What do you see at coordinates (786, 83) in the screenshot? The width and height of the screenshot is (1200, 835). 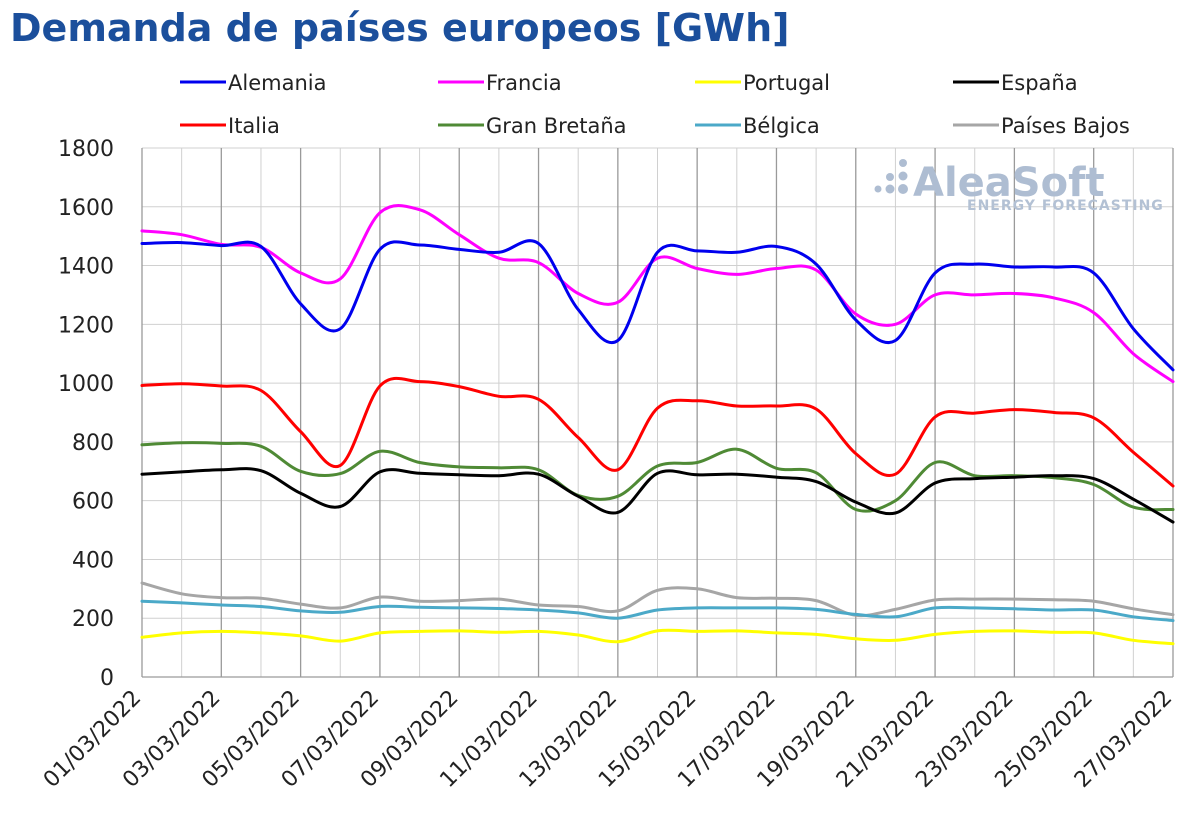 I see `legend-label: Portugal` at bounding box center [786, 83].